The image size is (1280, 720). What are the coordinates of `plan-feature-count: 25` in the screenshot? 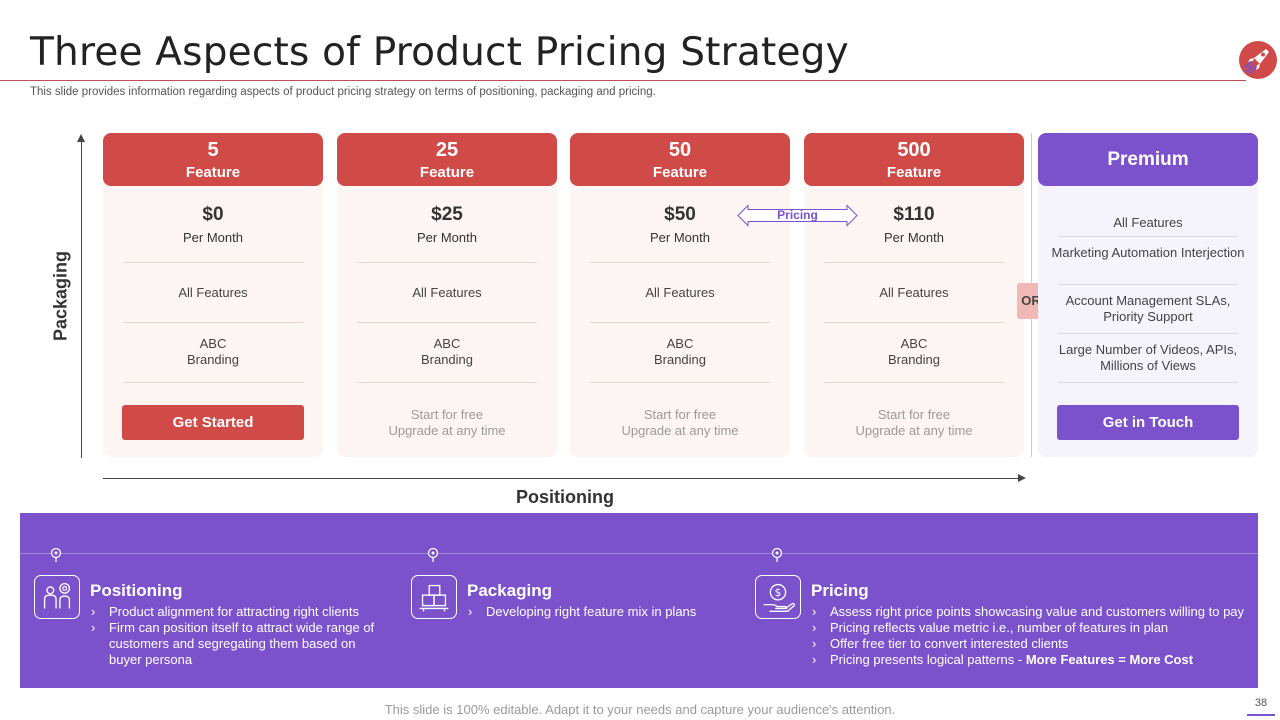 It's located at (447, 150).